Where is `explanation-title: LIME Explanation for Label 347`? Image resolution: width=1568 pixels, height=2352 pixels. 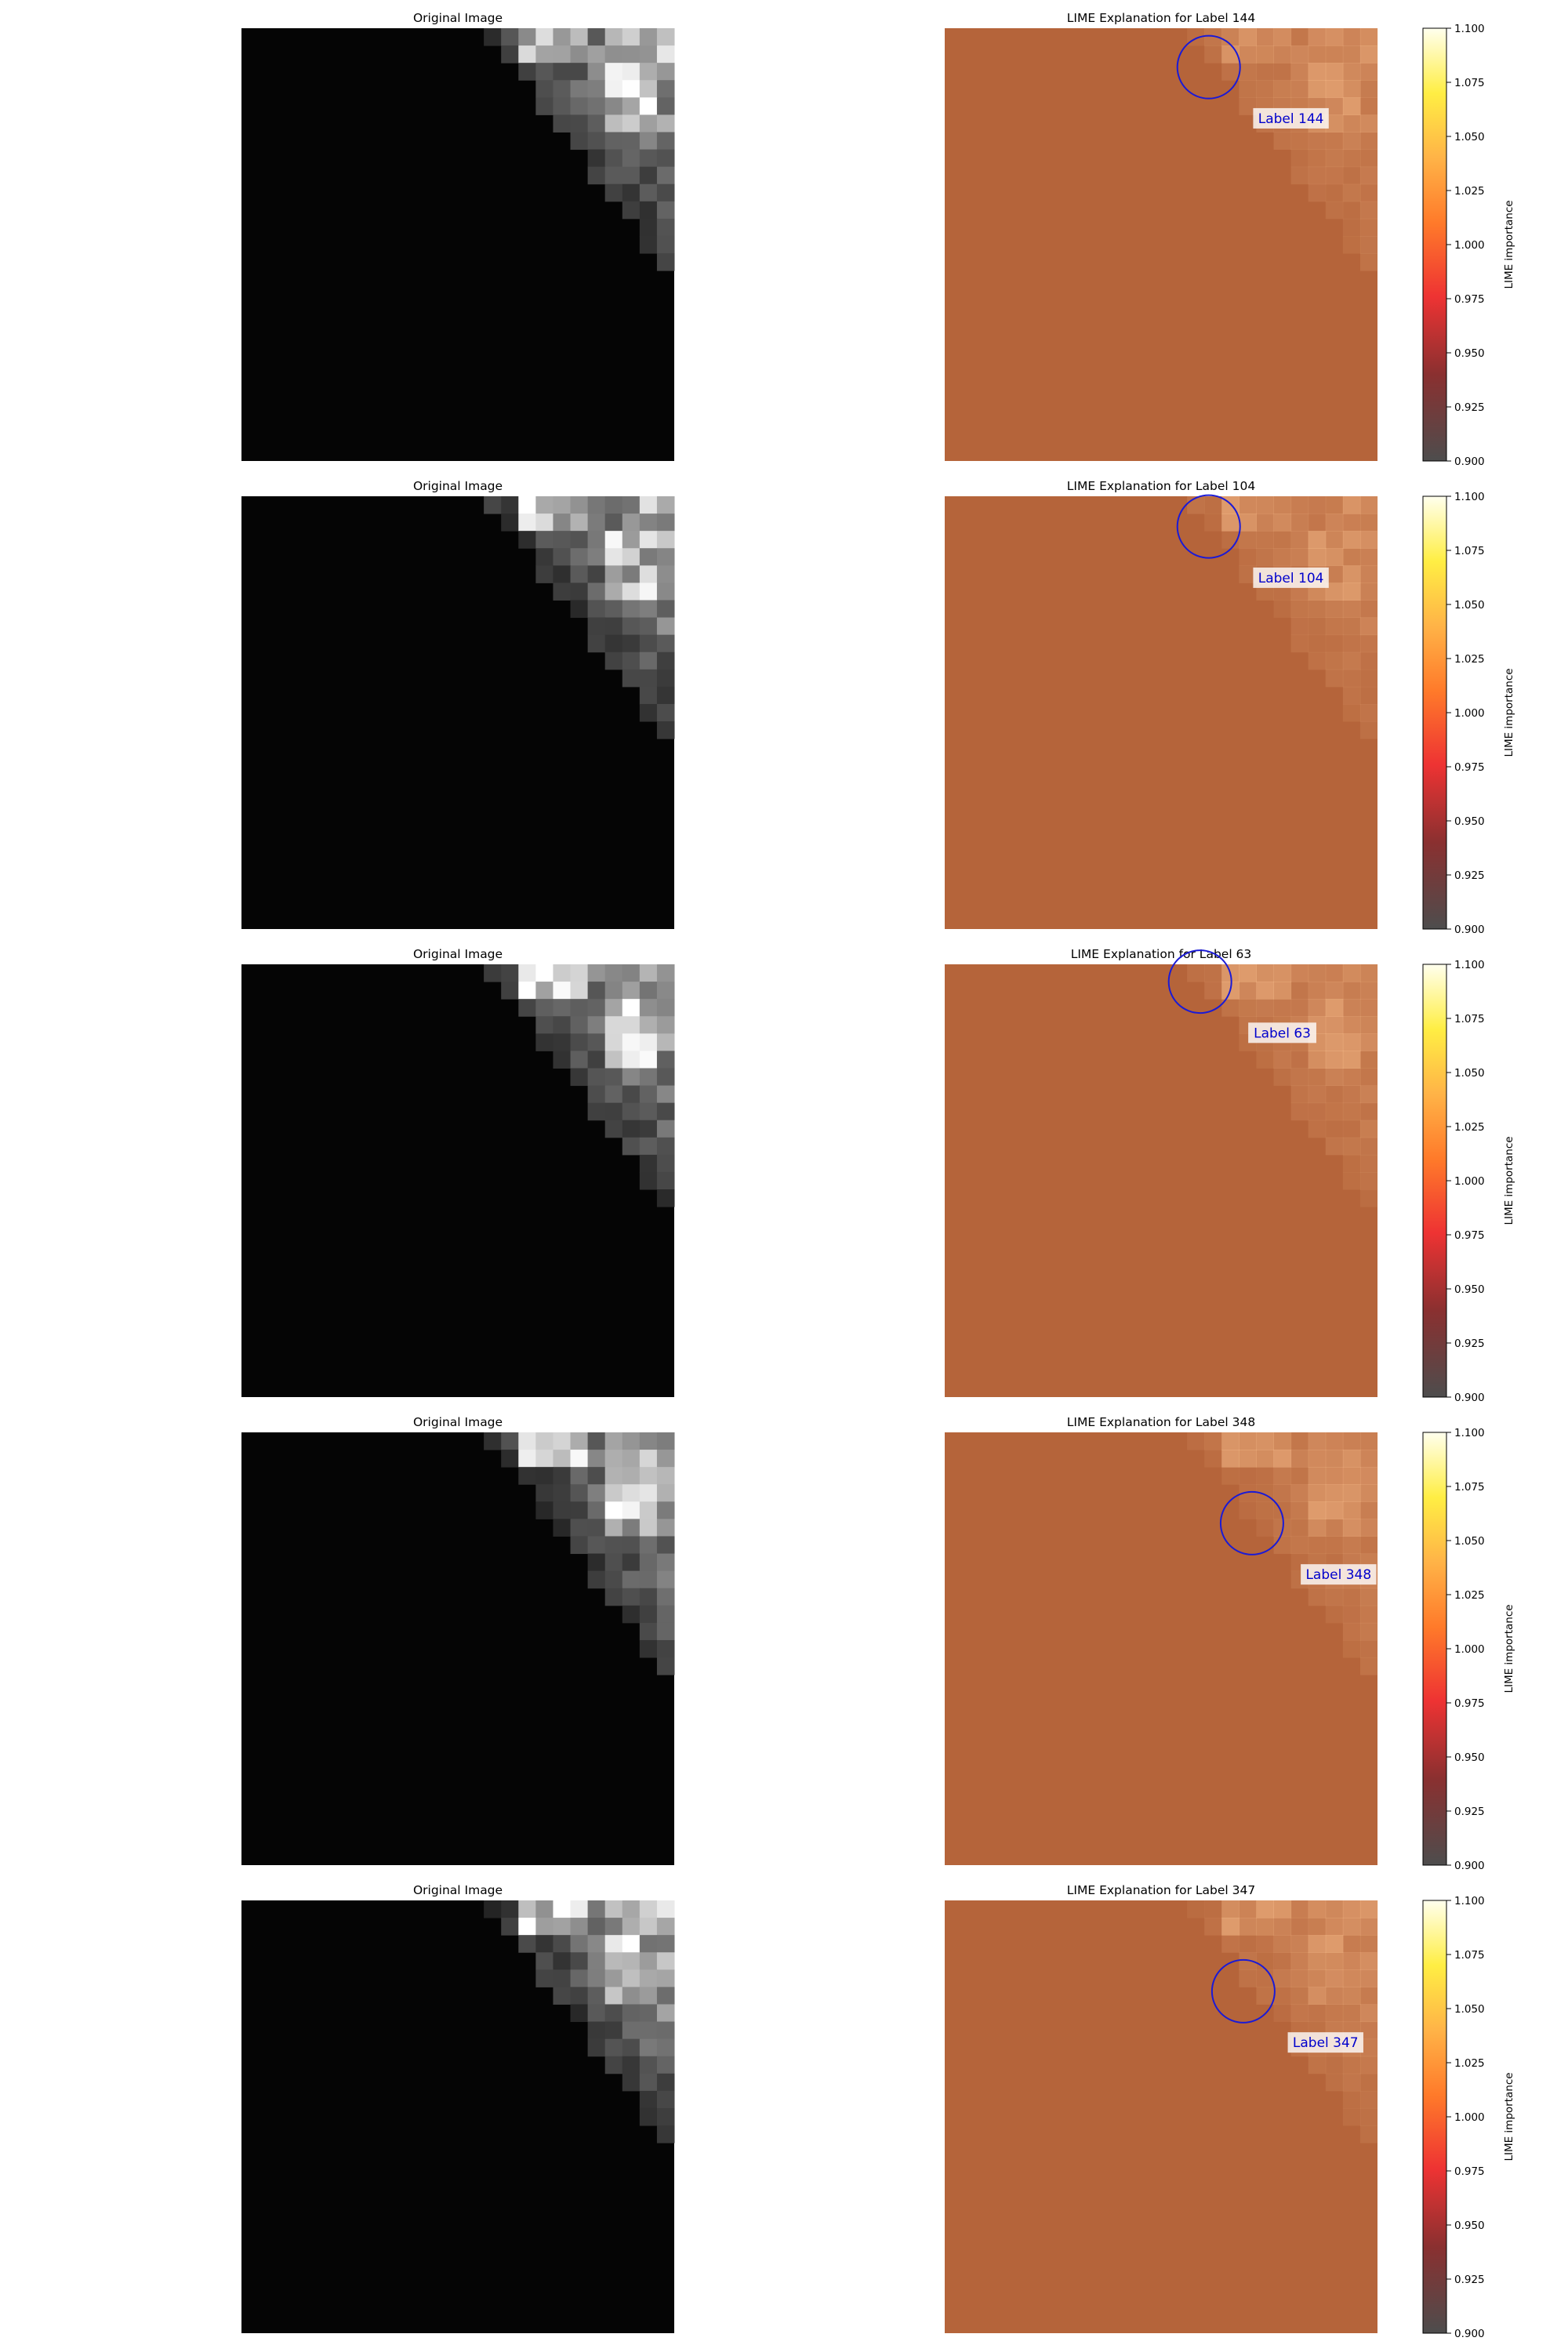 explanation-title: LIME Explanation for Label 347 is located at coordinates (1161, 1890).